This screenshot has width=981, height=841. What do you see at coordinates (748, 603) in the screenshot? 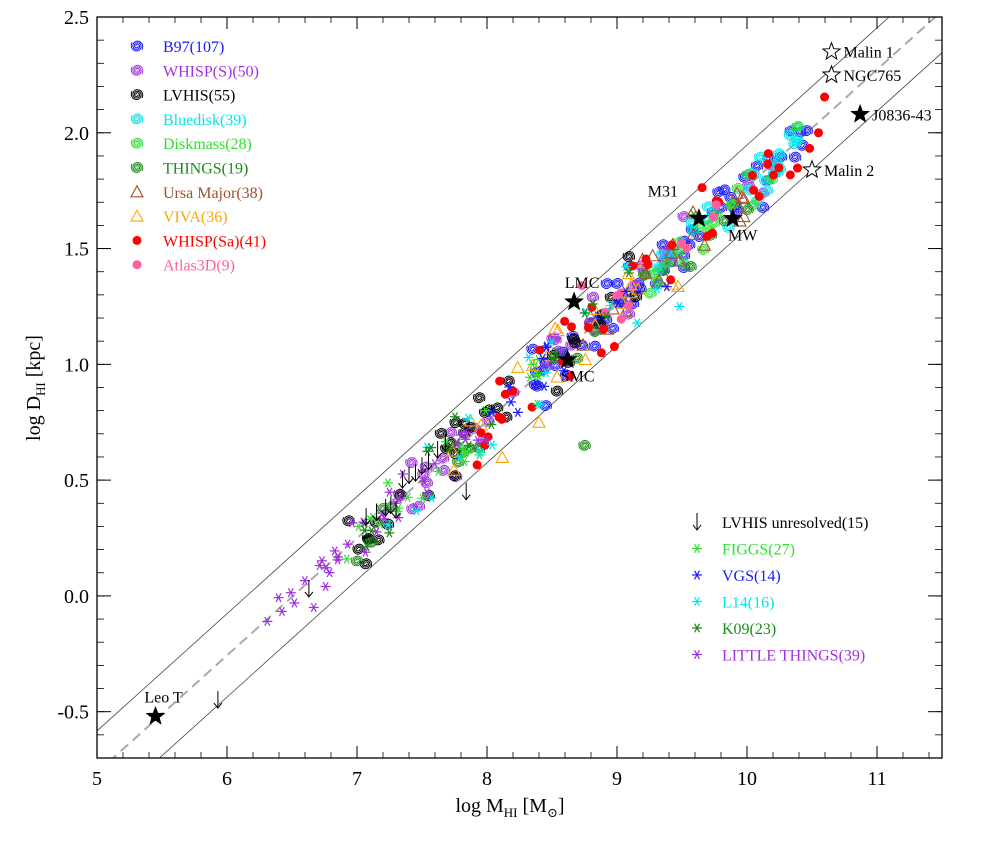
I see `legend-label: L14(16)` at bounding box center [748, 603].